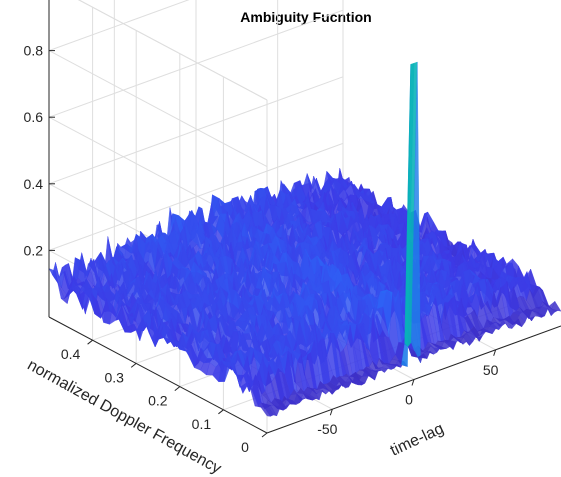 The width and height of the screenshot is (561, 477). What do you see at coordinates (71, 354) in the screenshot?
I see `y-tick-label: 0.4` at bounding box center [71, 354].